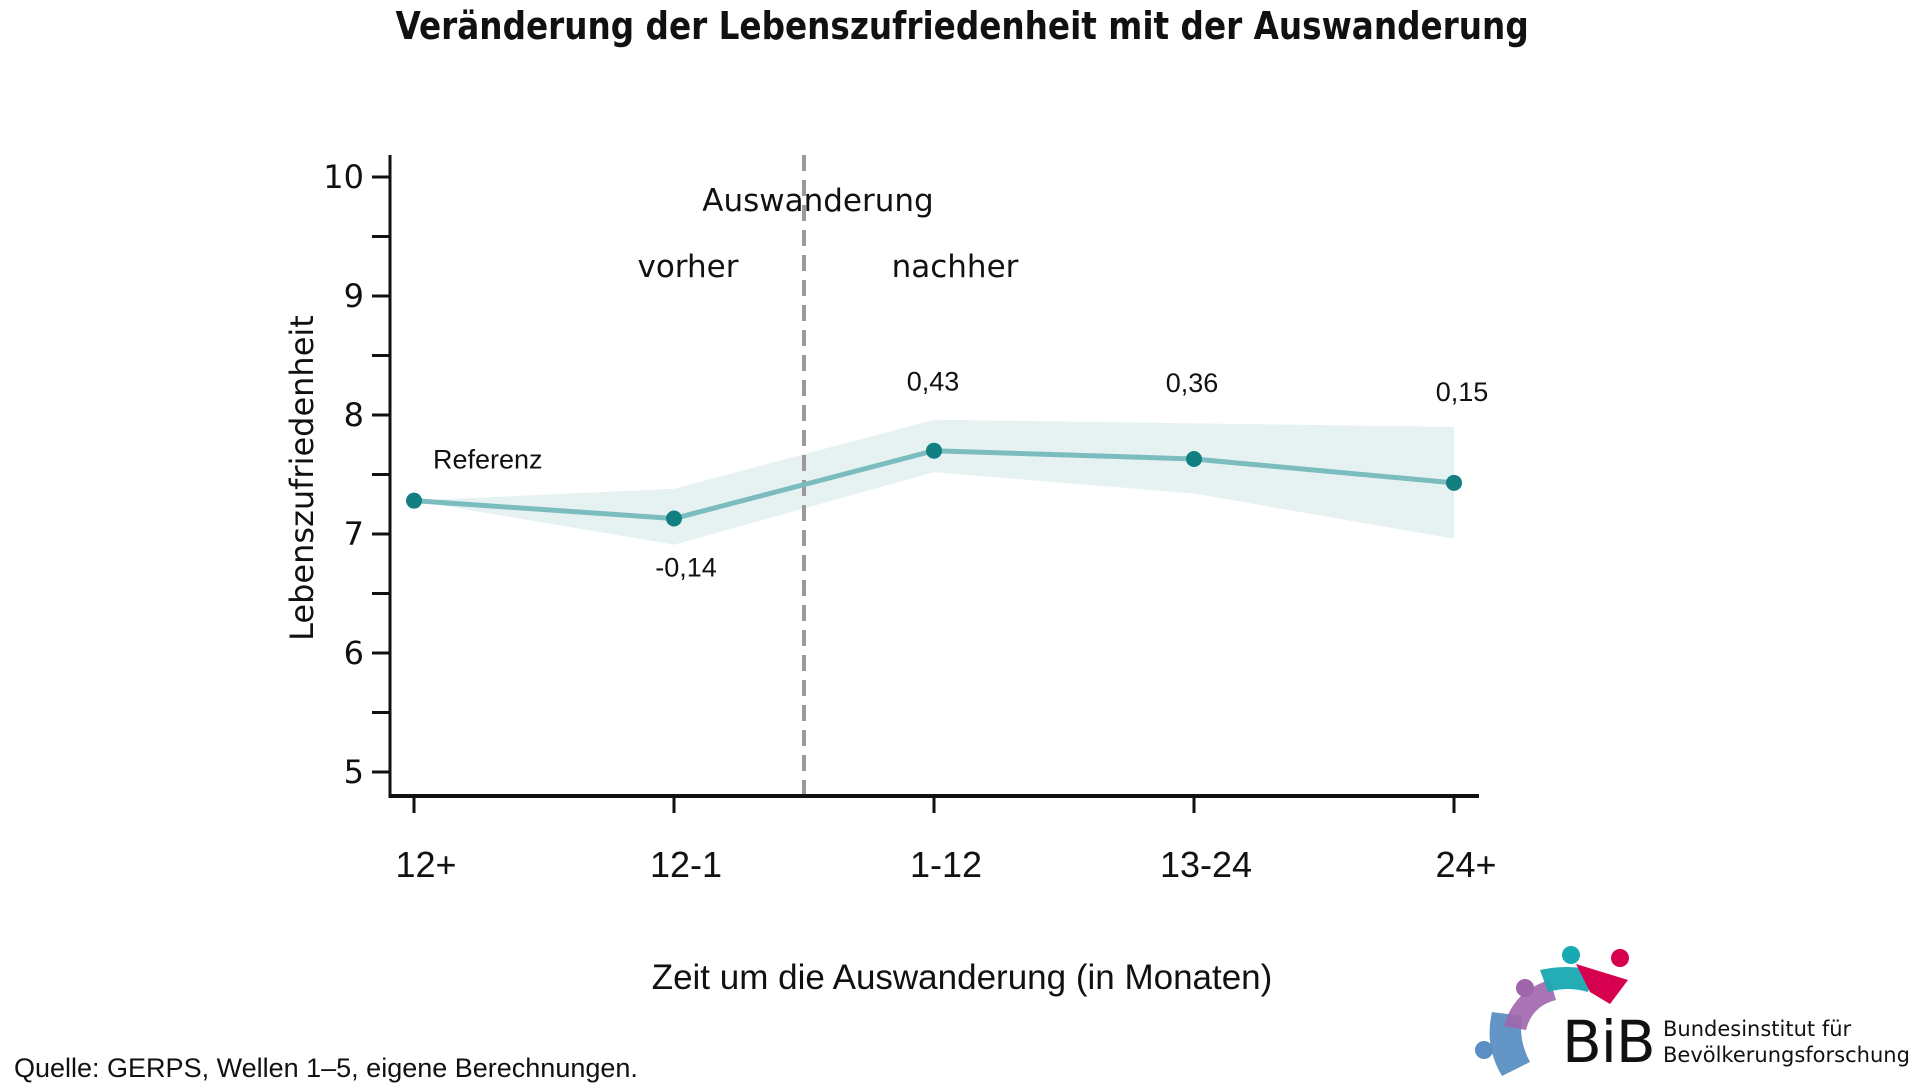  Describe the element at coordinates (946, 864) in the screenshot. I see `x-tick-label: 1-12` at that location.